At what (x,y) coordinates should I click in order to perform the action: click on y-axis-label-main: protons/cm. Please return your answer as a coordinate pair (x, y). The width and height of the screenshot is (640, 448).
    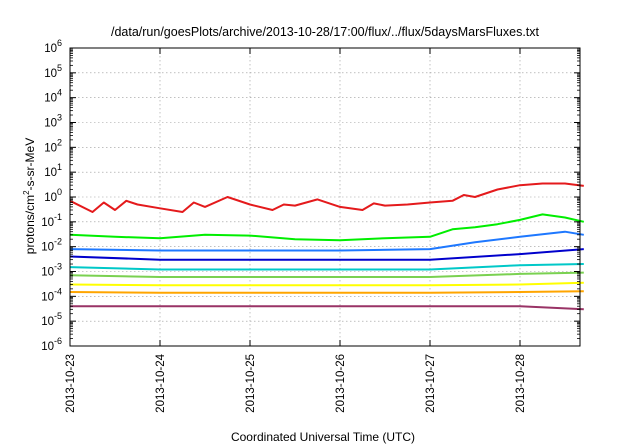
    Looking at the image, I should click on (30, 224).